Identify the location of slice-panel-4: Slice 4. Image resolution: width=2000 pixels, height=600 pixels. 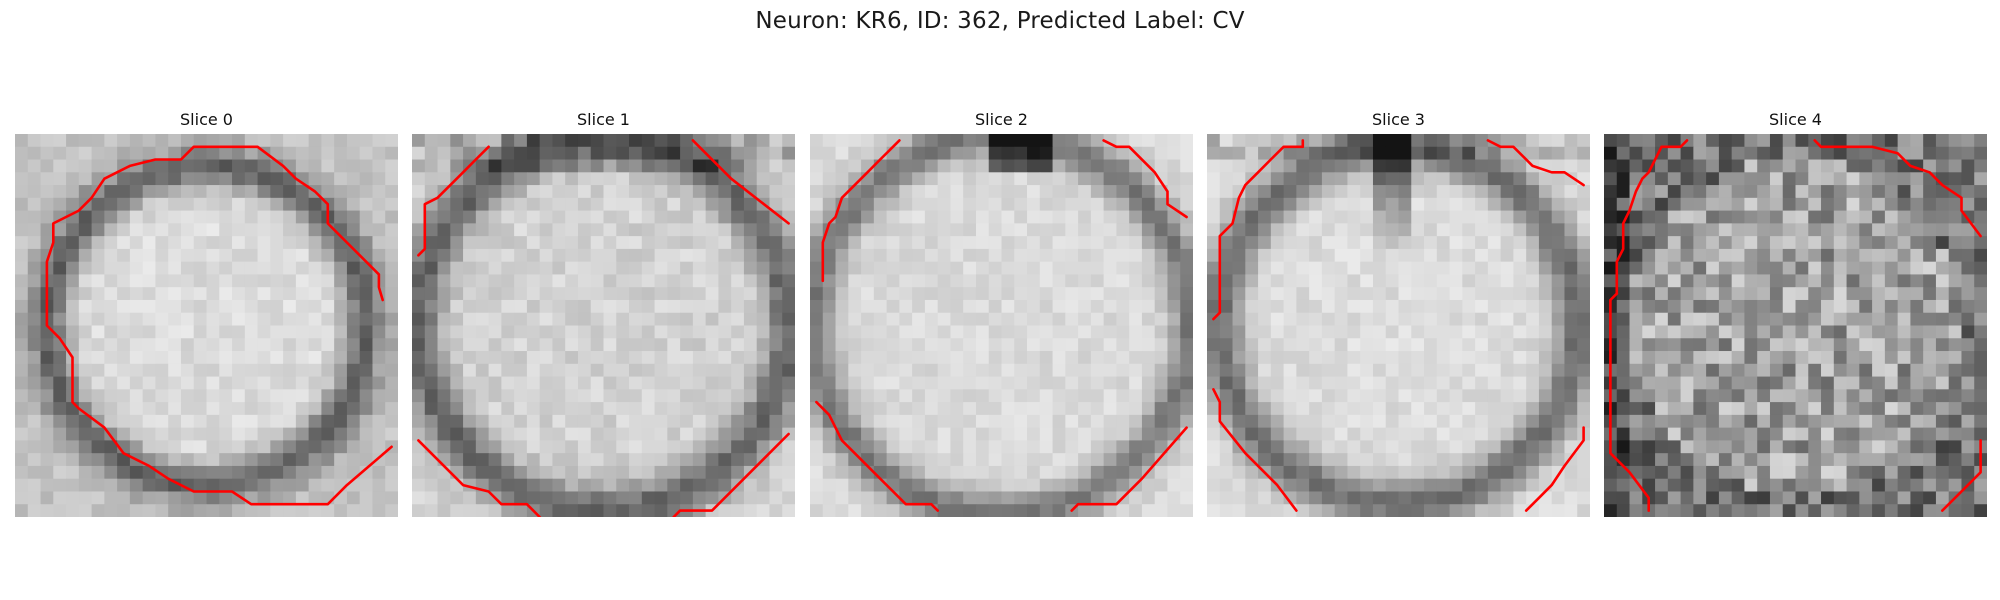
(1795, 312).